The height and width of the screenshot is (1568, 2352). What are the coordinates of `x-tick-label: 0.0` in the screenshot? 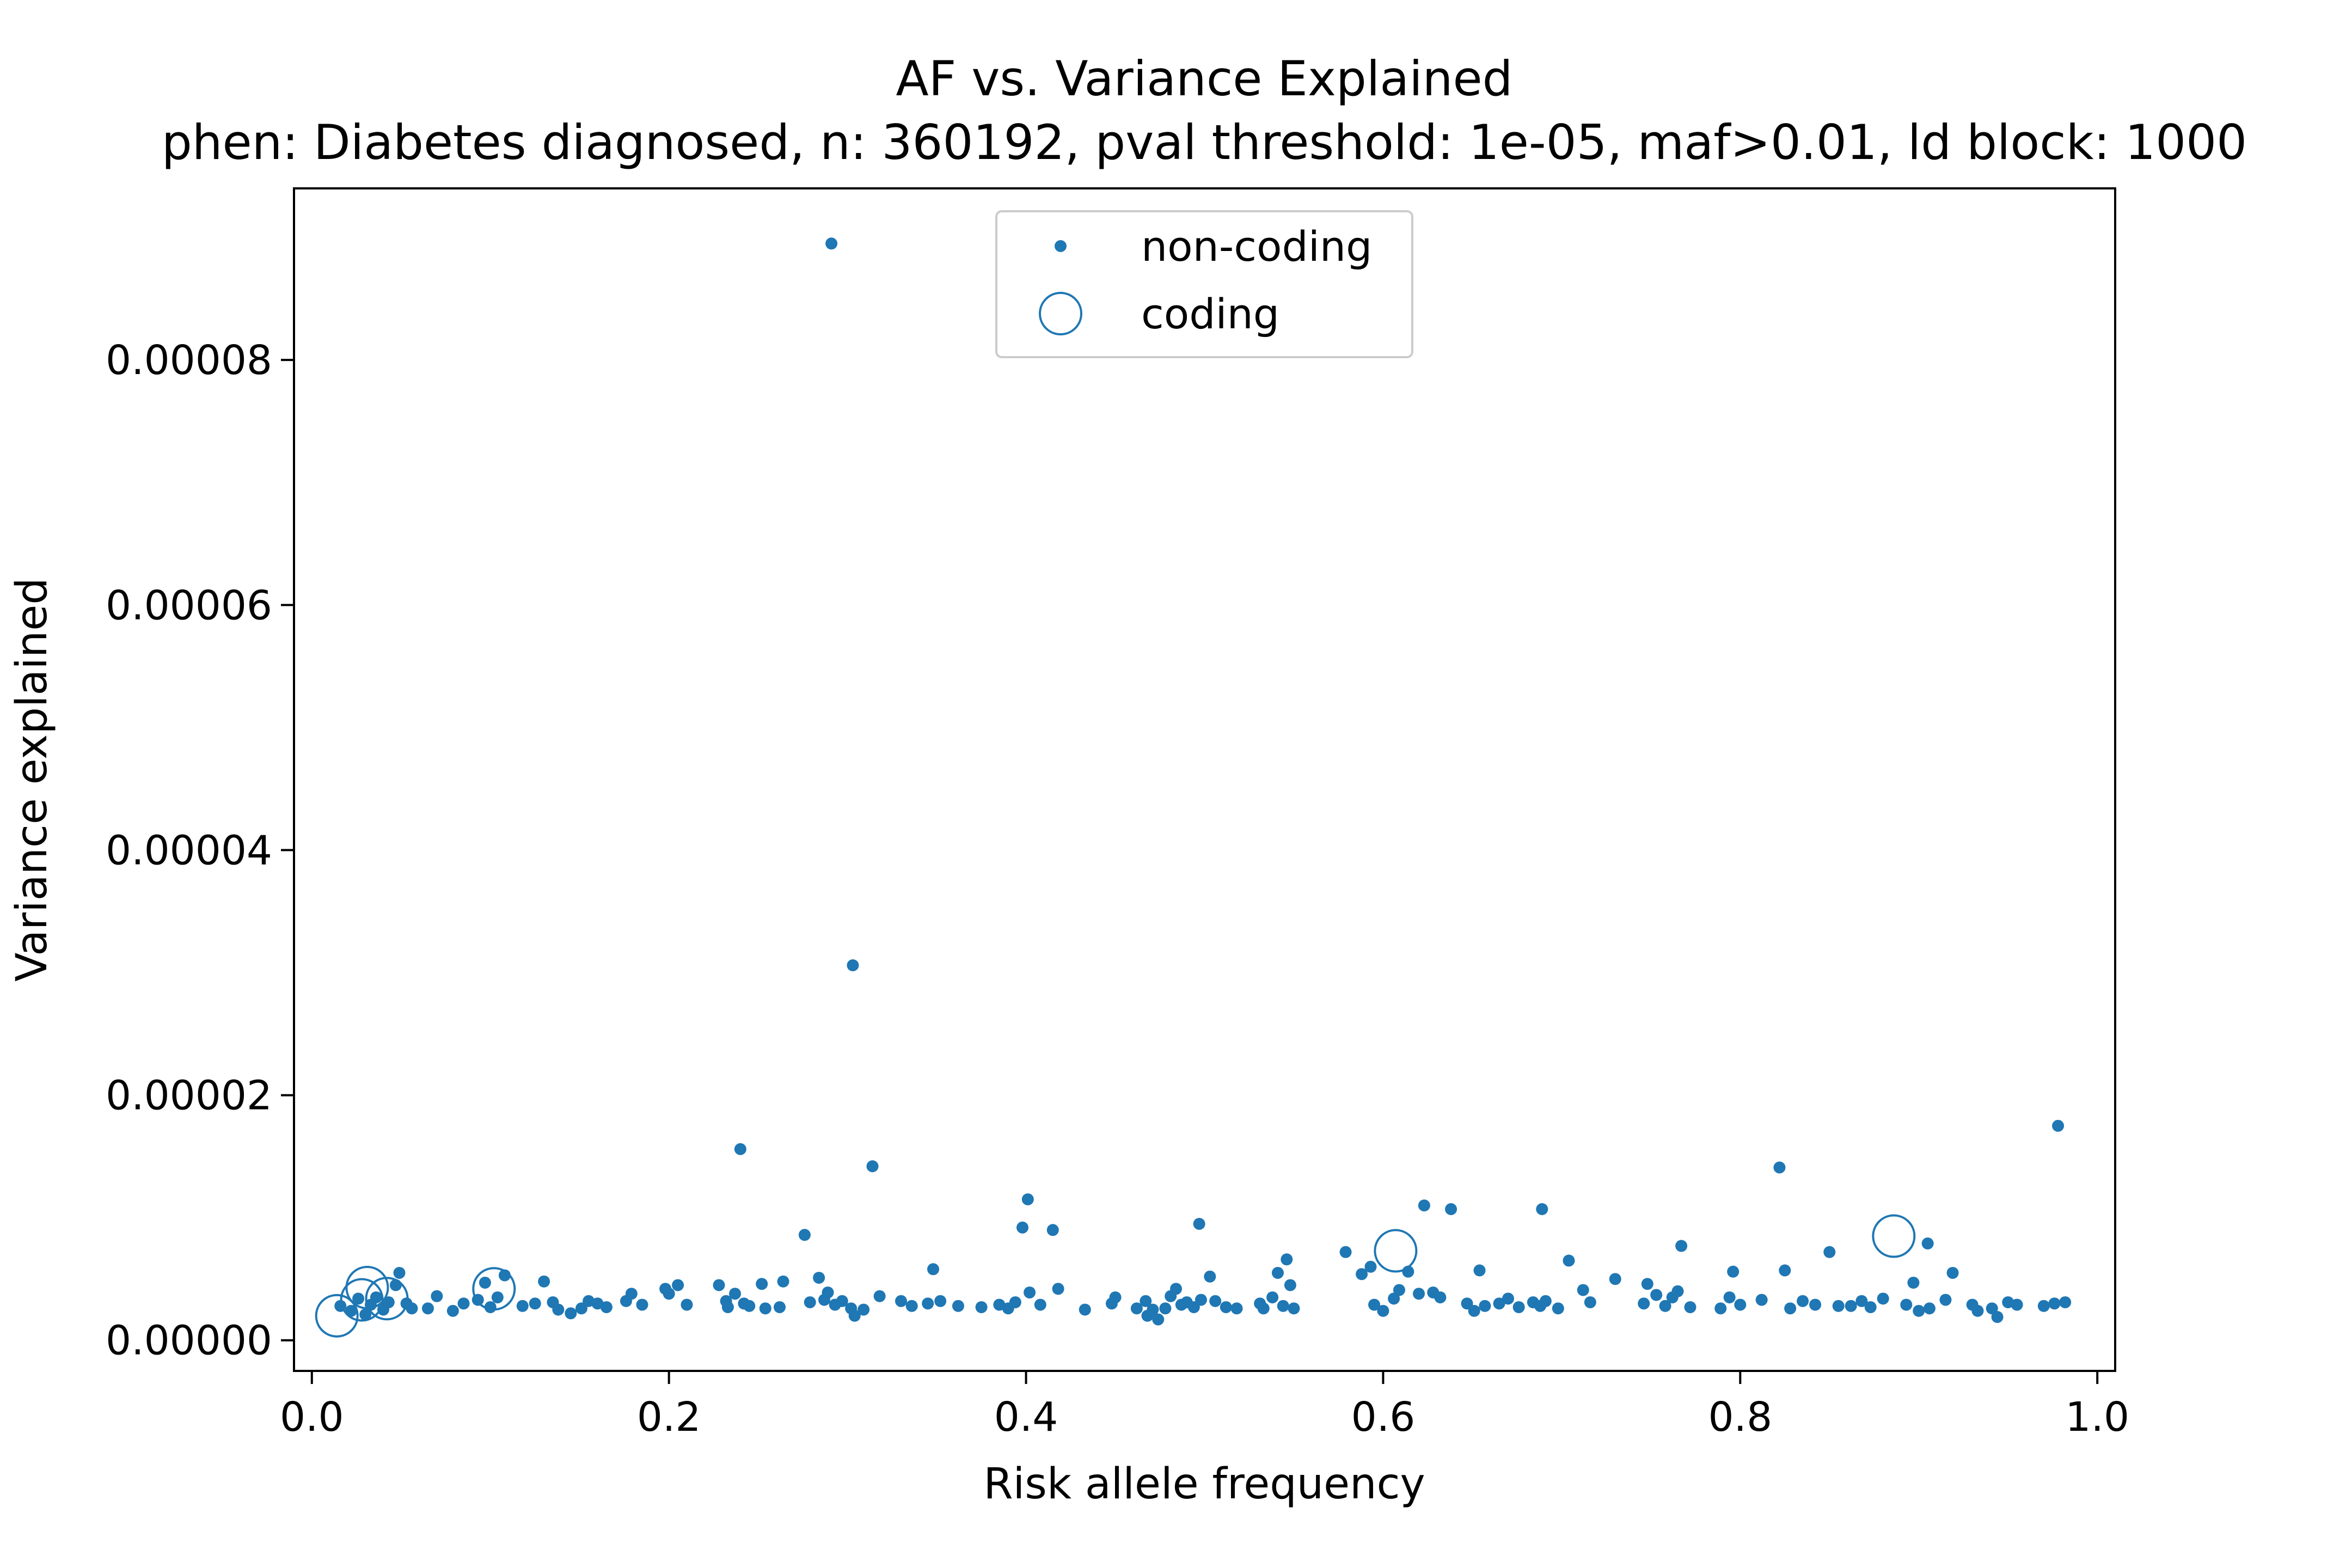 It's located at (312, 1417).